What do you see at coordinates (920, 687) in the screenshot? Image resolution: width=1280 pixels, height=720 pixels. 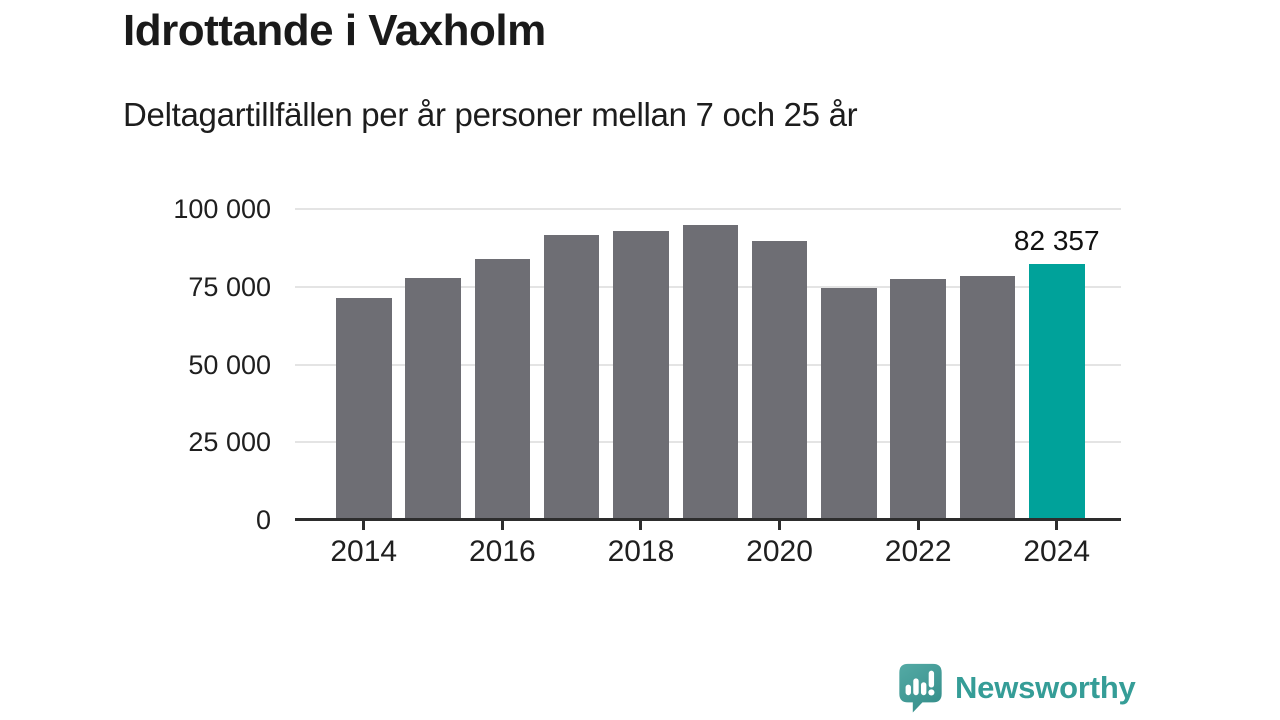 I see `newsworthy-speech-bubble-bar-chart-icon` at bounding box center [920, 687].